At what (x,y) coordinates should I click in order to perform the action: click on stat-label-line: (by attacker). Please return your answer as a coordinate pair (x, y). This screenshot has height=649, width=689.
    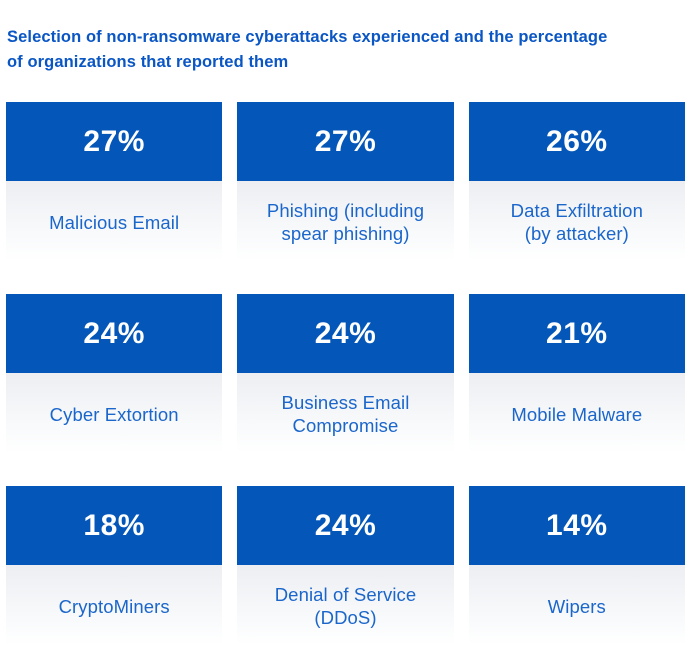
    Looking at the image, I should click on (576, 233).